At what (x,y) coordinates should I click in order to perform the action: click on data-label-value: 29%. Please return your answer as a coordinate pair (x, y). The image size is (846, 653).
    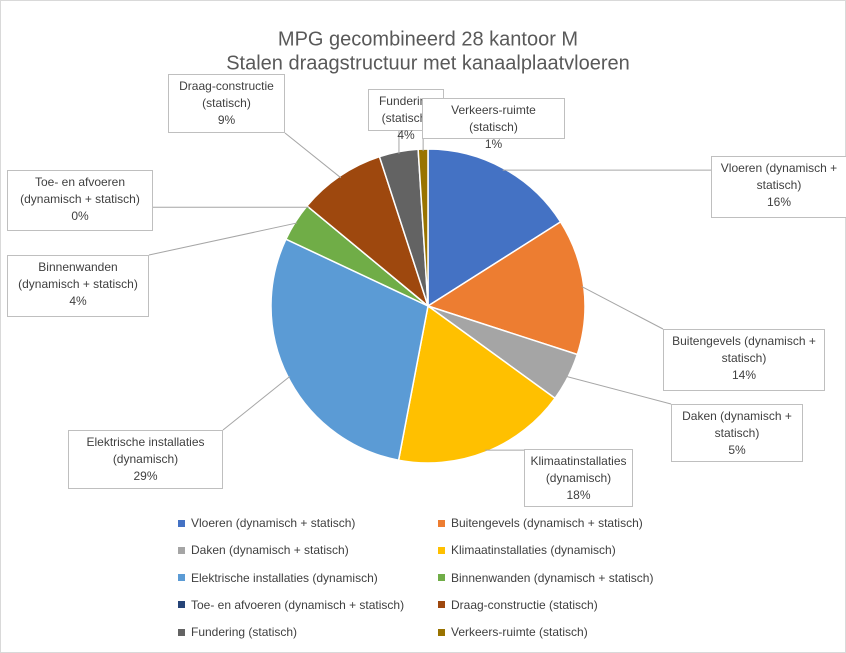
    Looking at the image, I should click on (145, 476).